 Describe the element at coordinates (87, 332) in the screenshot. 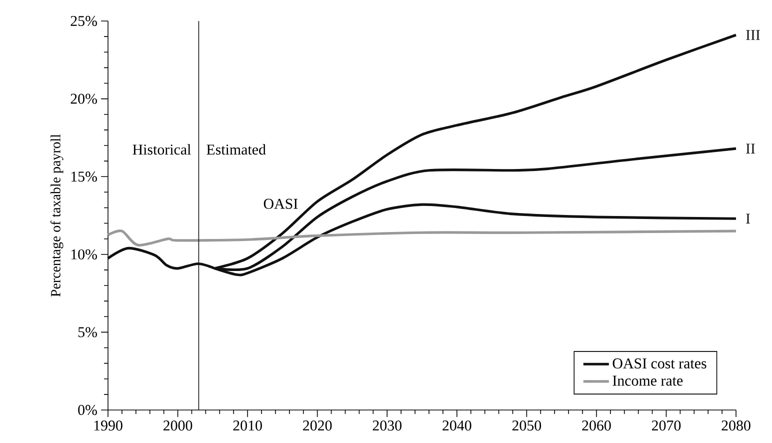

I see `y-tick-label: 5%` at that location.